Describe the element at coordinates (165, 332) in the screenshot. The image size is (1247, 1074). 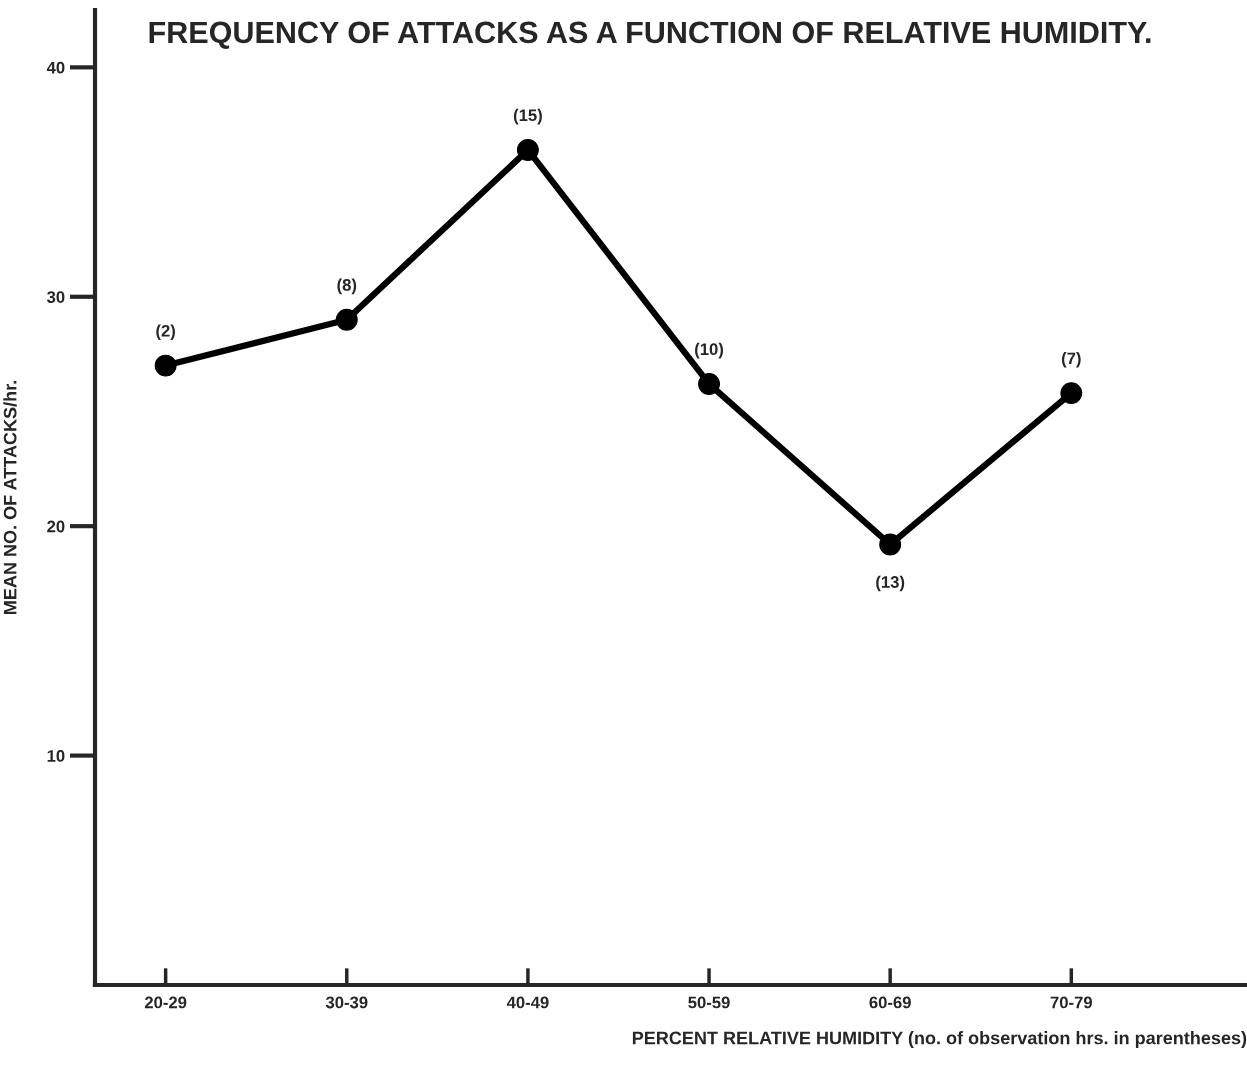
I see `annotation: (2)` at that location.